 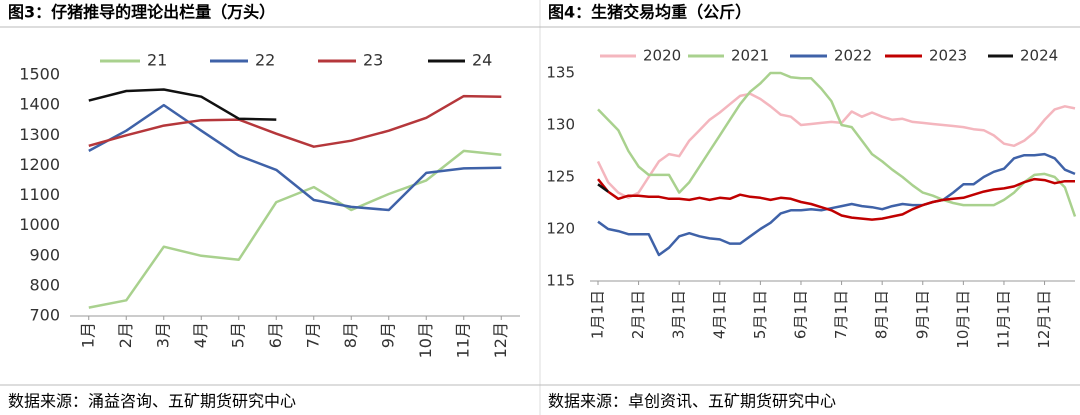 I want to click on source: 数据来源：涌益咨询、五矿期货研究中心, so click(x=152, y=401).